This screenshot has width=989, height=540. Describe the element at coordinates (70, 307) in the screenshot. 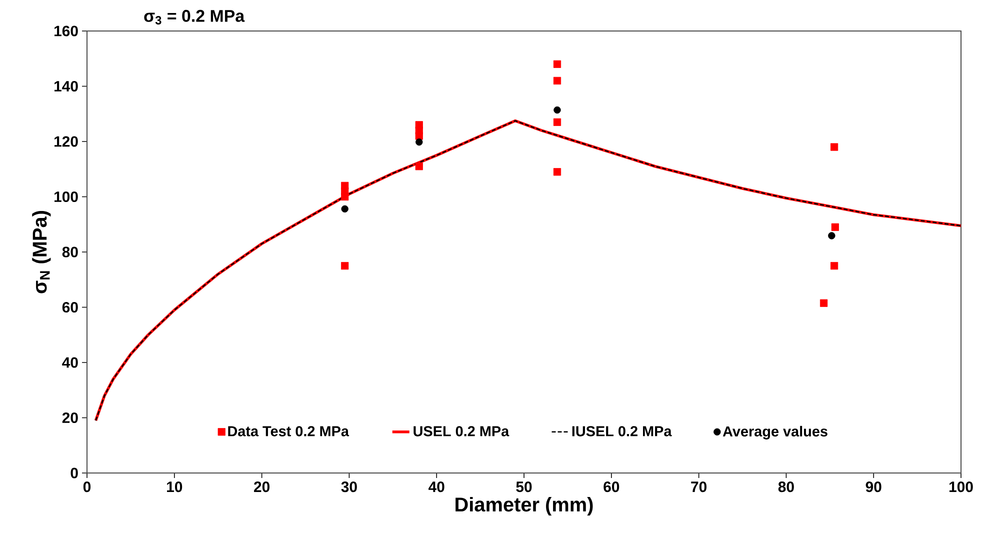

I see `y-tick-label: 60` at that location.